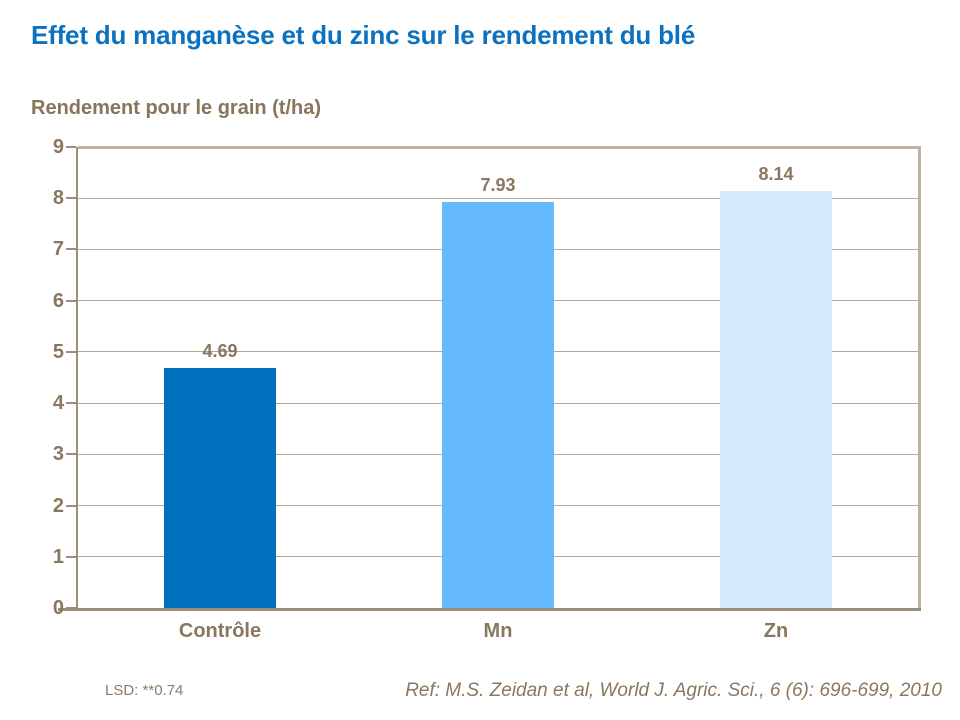 Image resolution: width=960 pixels, height=720 pixels. Describe the element at coordinates (58, 198) in the screenshot. I see `y-tick-label-8: 8` at that location.